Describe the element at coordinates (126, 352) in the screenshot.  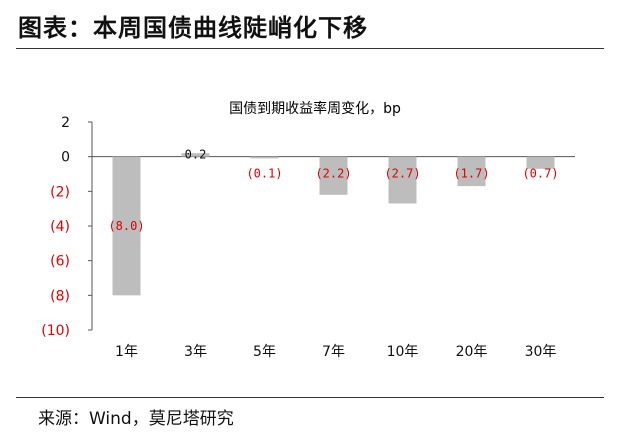
I see `x-tick-label: 1年` at that location.